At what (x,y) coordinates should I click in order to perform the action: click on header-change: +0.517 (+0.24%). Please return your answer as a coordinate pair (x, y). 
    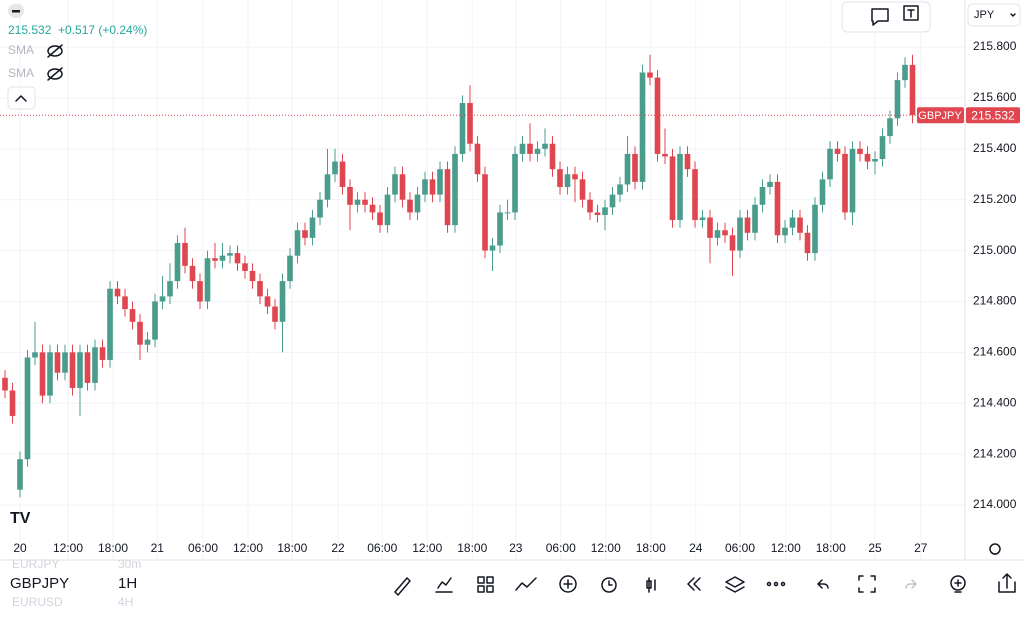
    Looking at the image, I should click on (102, 30).